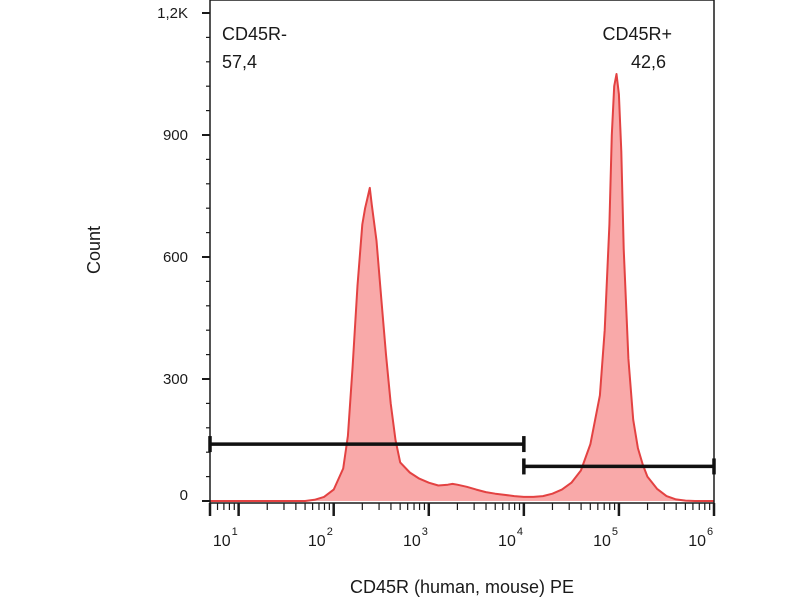  Describe the element at coordinates (637, 34) in the screenshot. I see `gate-right-name: CD45R+` at that location.